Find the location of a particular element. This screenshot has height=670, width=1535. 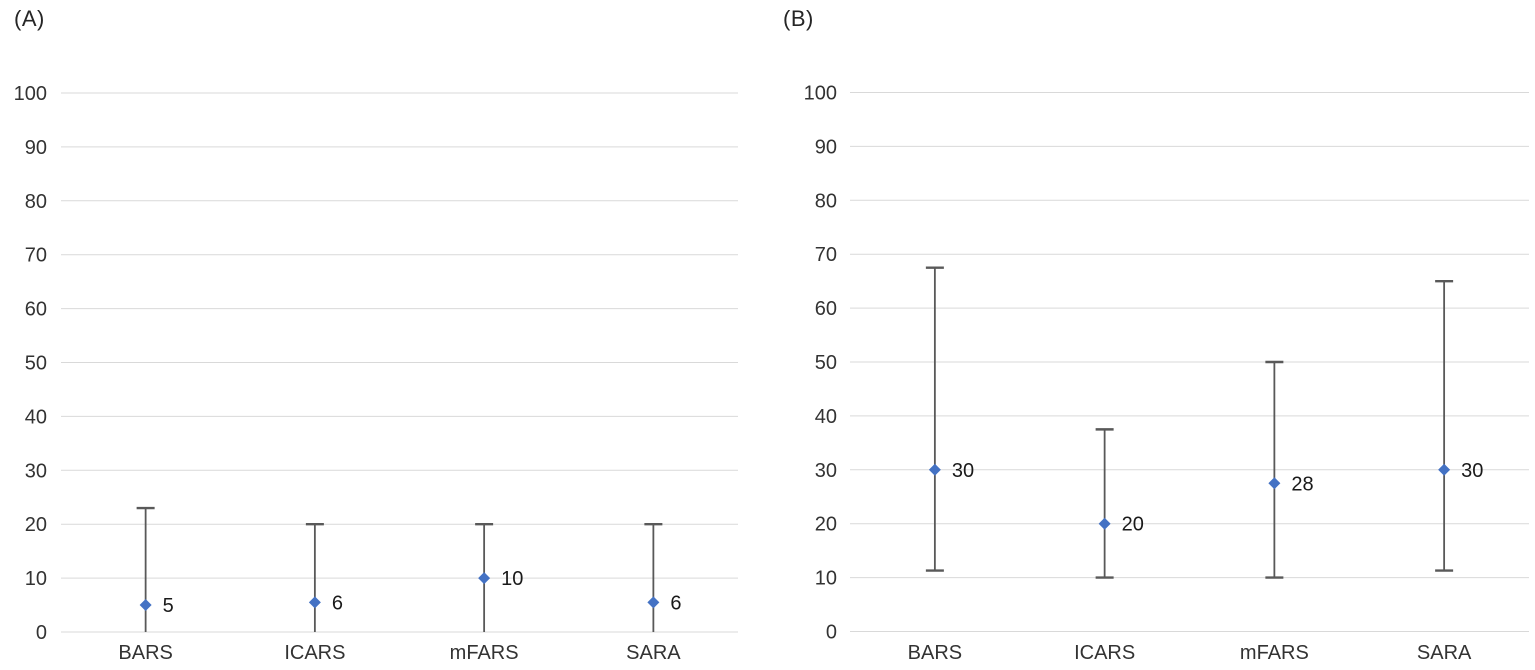

data-point-label: 20 is located at coordinates (1133, 525).